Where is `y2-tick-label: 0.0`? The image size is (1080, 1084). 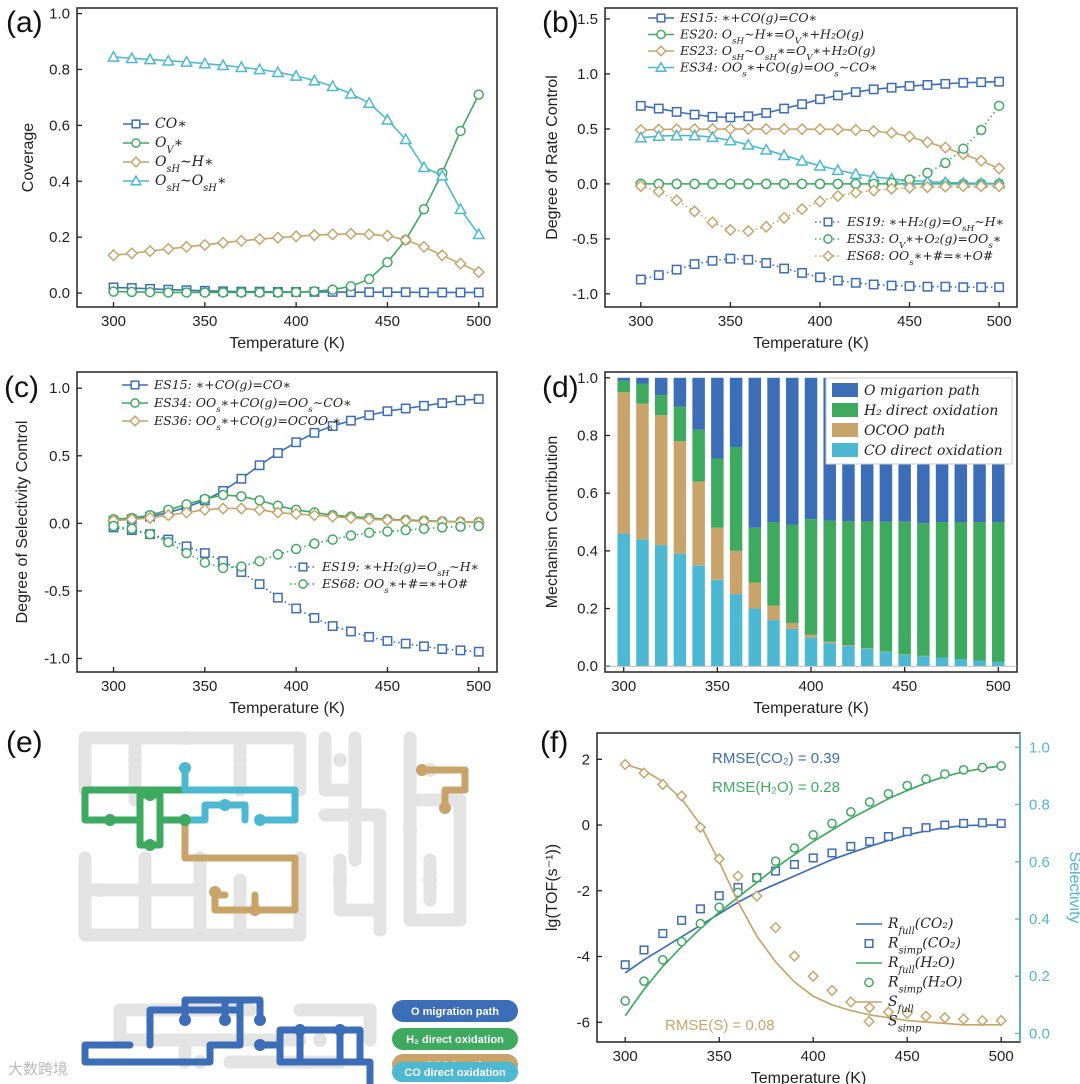
y2-tick-label: 0.0 is located at coordinates (1039, 1033).